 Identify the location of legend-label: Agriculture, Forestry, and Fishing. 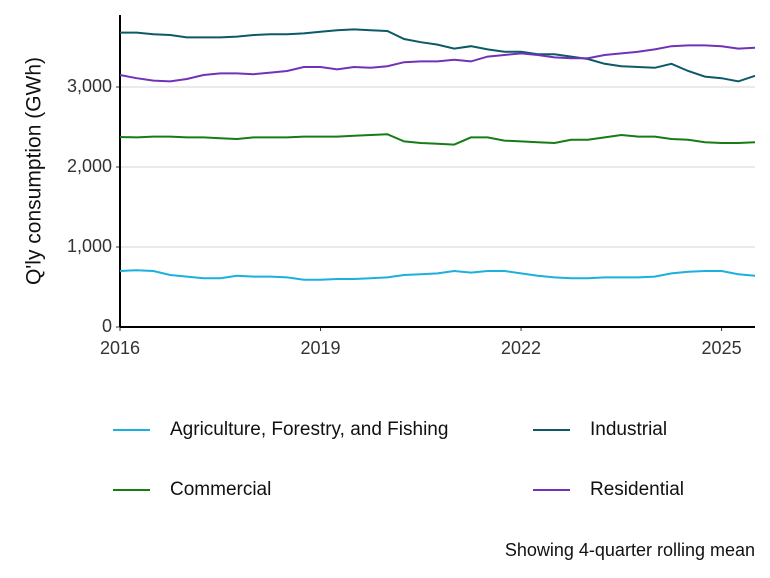
(309, 429).